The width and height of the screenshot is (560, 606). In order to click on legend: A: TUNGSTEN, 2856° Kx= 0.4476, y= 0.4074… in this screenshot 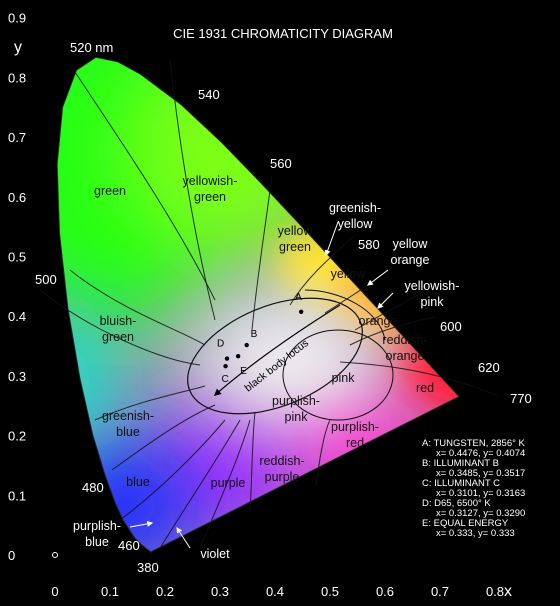, I will do `click(474, 488)`.